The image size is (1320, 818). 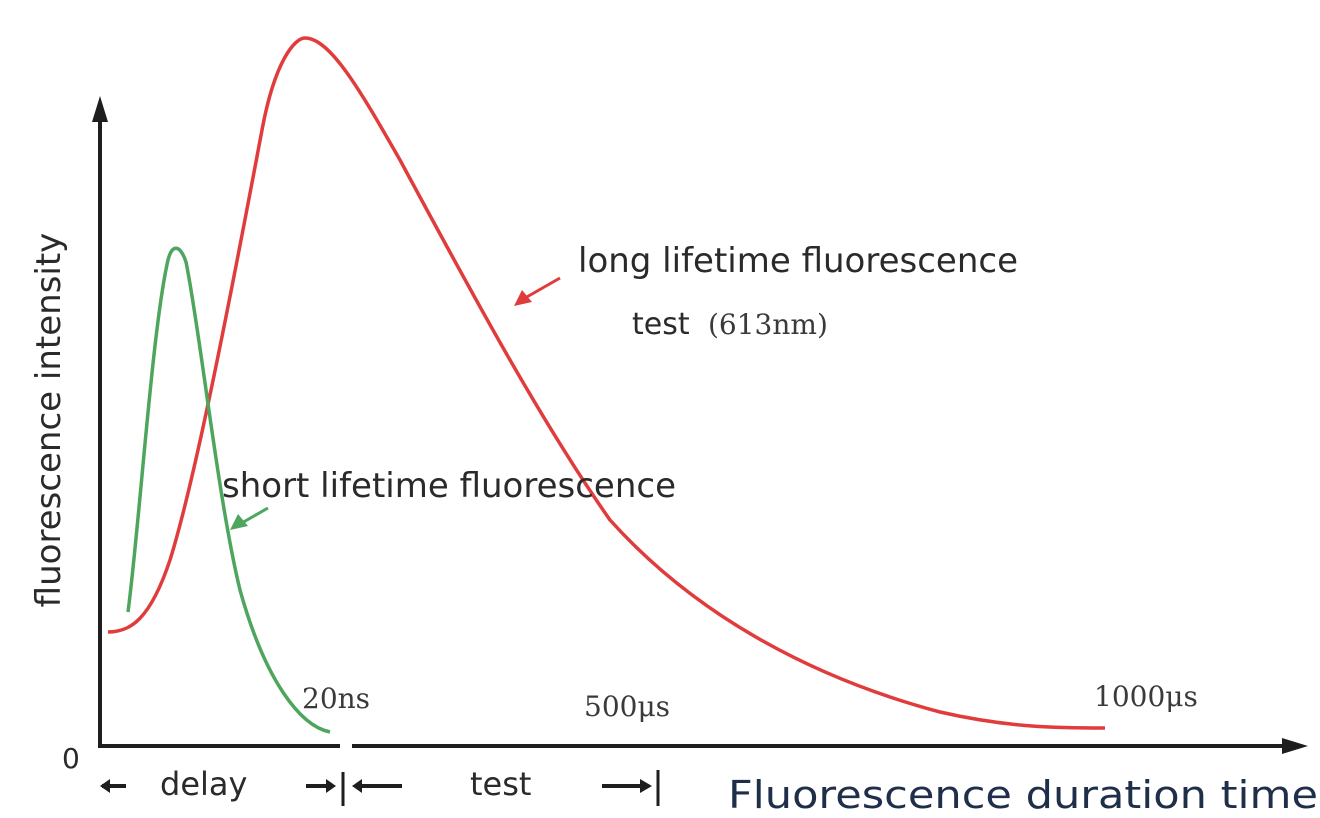 I want to click on short-lifetime-pointer-line, so click(x=254, y=516).